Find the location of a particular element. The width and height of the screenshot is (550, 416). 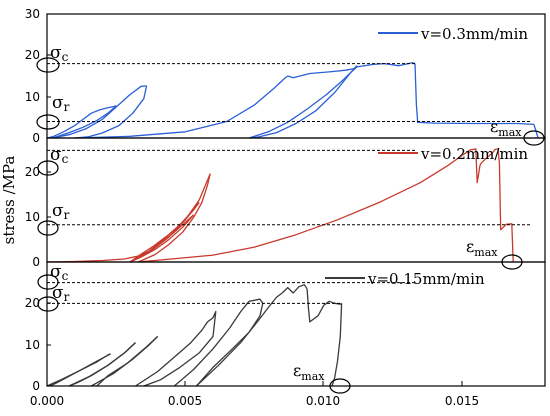

panel-1-sigma-c-circle is located at coordinates (48, 65).